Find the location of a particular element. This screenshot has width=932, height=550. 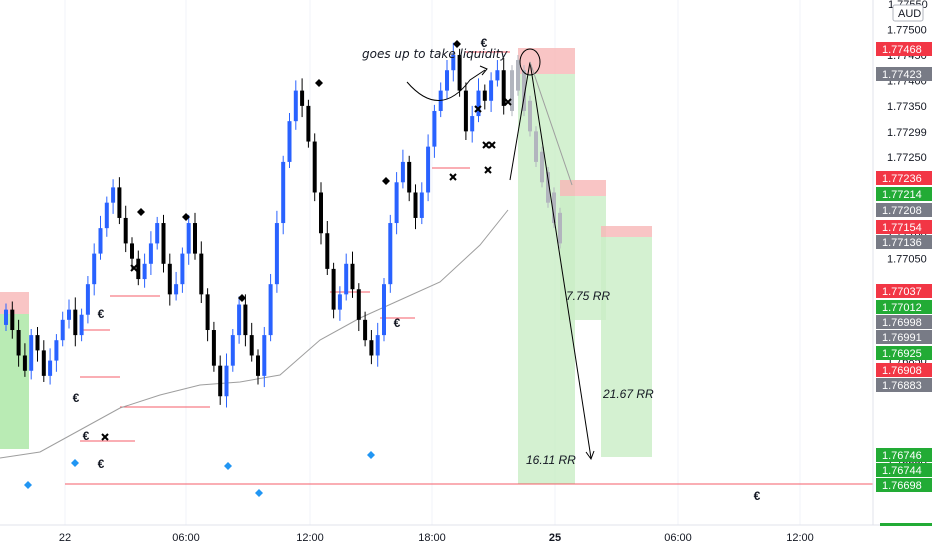

price-tag: 1.77236 is located at coordinates (904, 178).